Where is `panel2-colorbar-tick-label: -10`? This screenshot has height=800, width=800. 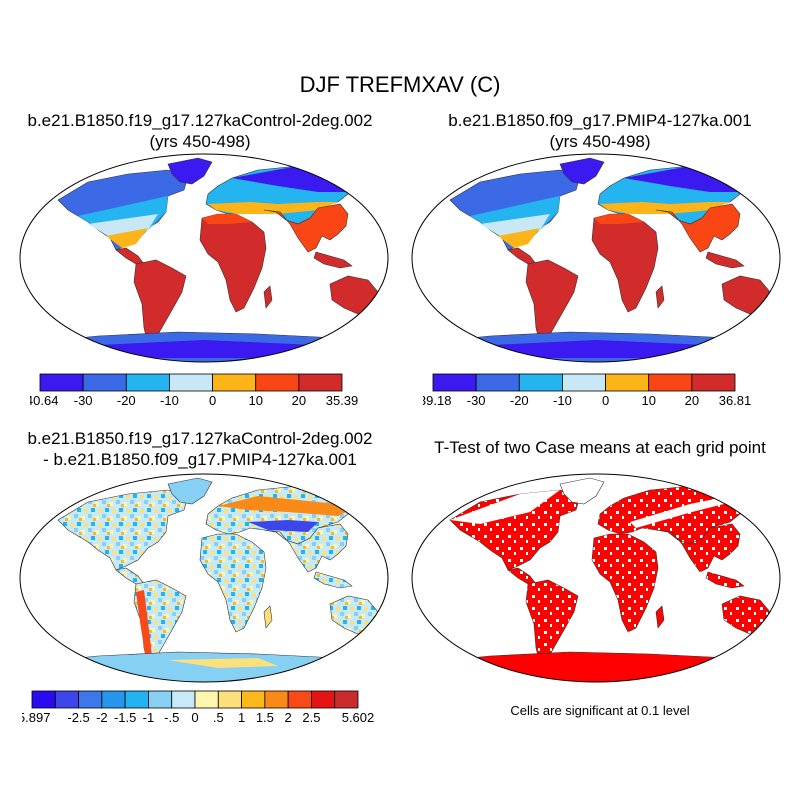
panel2-colorbar-tick-label: -10 is located at coordinates (562, 400).